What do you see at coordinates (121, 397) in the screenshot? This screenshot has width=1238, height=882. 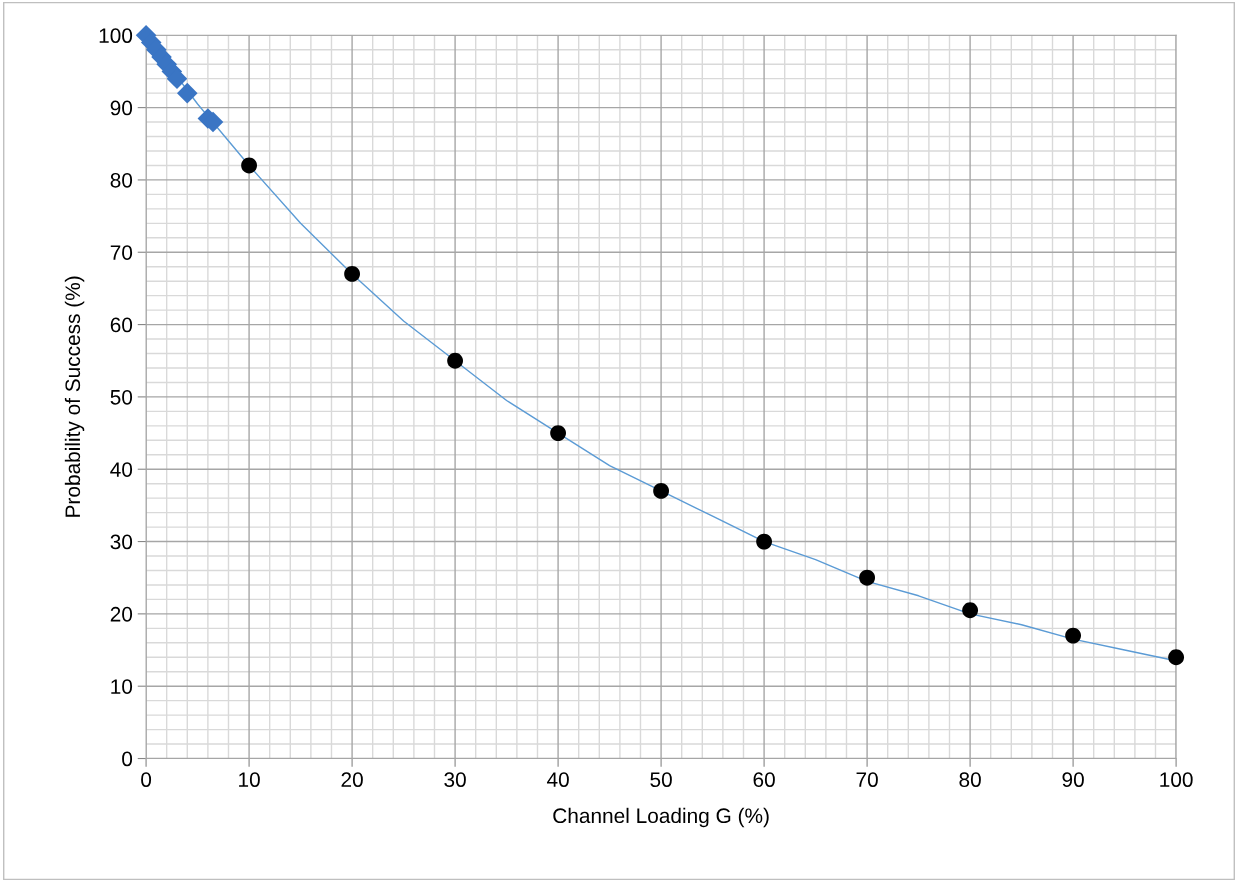 I see `y-tick-label: 50` at bounding box center [121, 397].